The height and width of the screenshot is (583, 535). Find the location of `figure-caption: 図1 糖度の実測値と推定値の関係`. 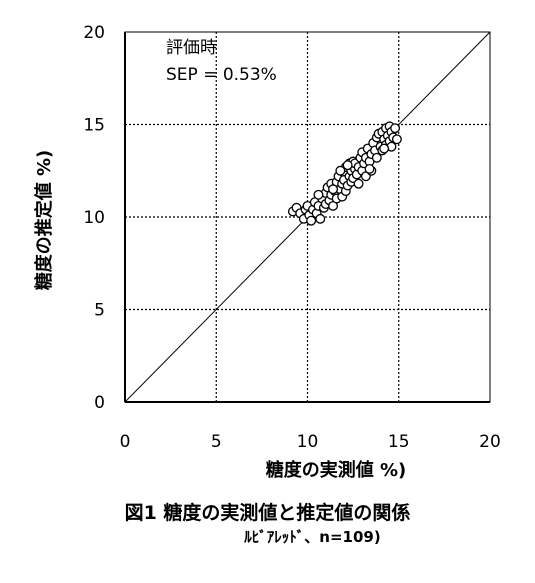

figure-caption: 図1 糖度の実測値と推定値の関係 is located at coordinates (267, 513).